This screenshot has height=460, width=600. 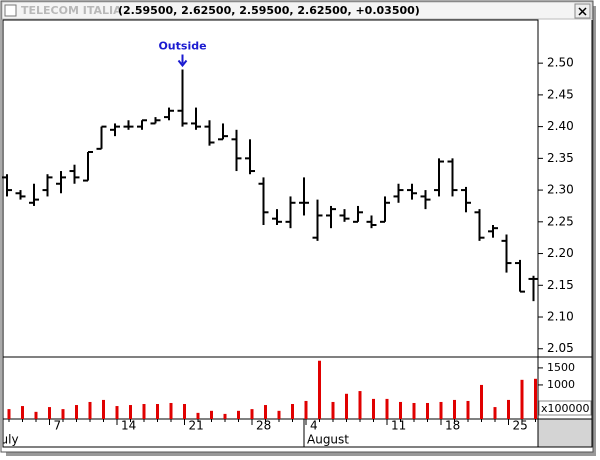 I want to click on y-tick-label: 2.10, so click(x=560, y=317).